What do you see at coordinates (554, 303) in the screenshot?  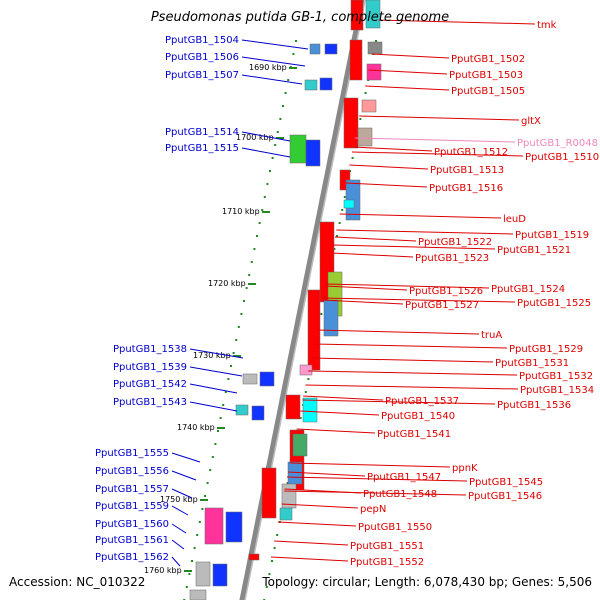 I see `gene-label-reverse: PputGB1_1525` at bounding box center [554, 303].